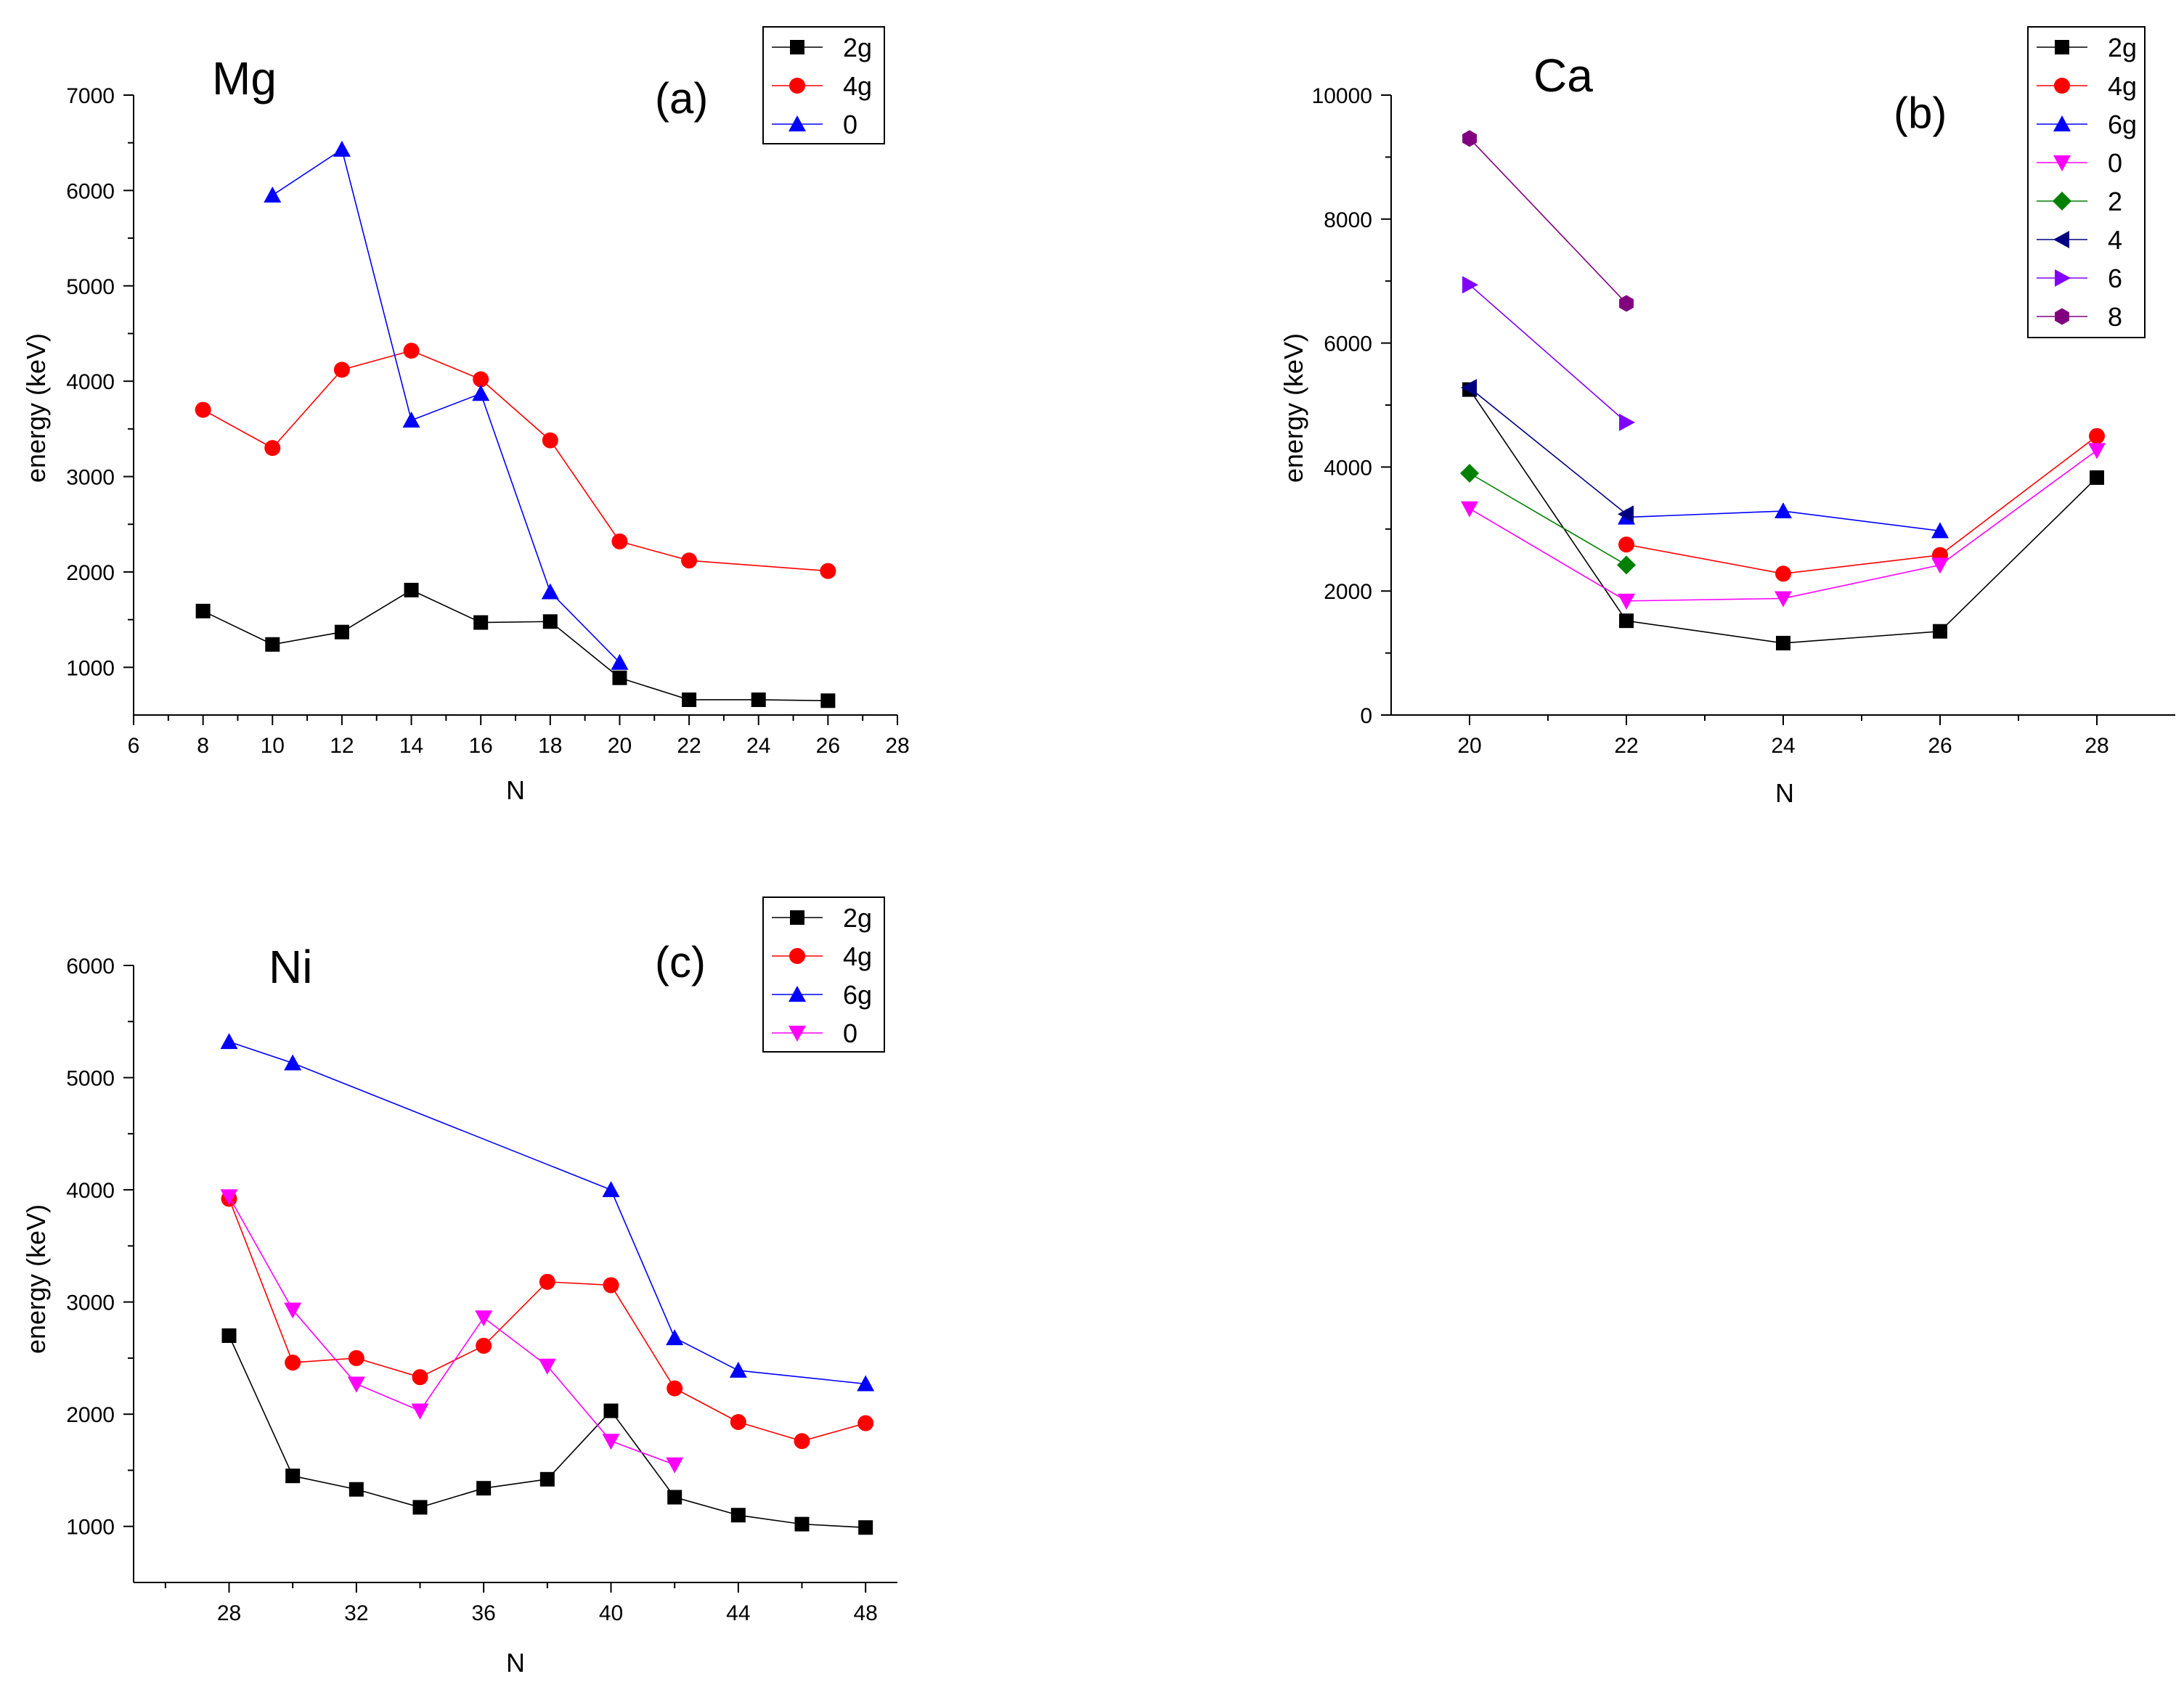 The width and height of the screenshot is (2184, 1687). Describe the element at coordinates (2115, 163) in the screenshot. I see `panel-b-legend-label-0: 0` at that location.